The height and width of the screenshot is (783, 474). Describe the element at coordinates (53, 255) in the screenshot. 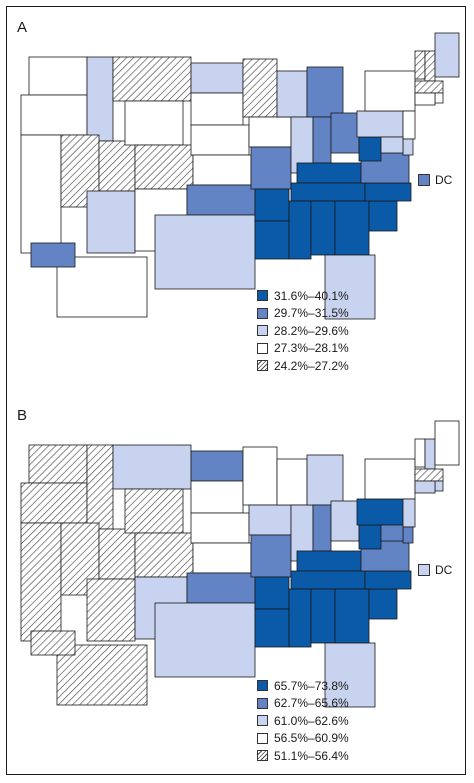

I see `state-hi` at that location.